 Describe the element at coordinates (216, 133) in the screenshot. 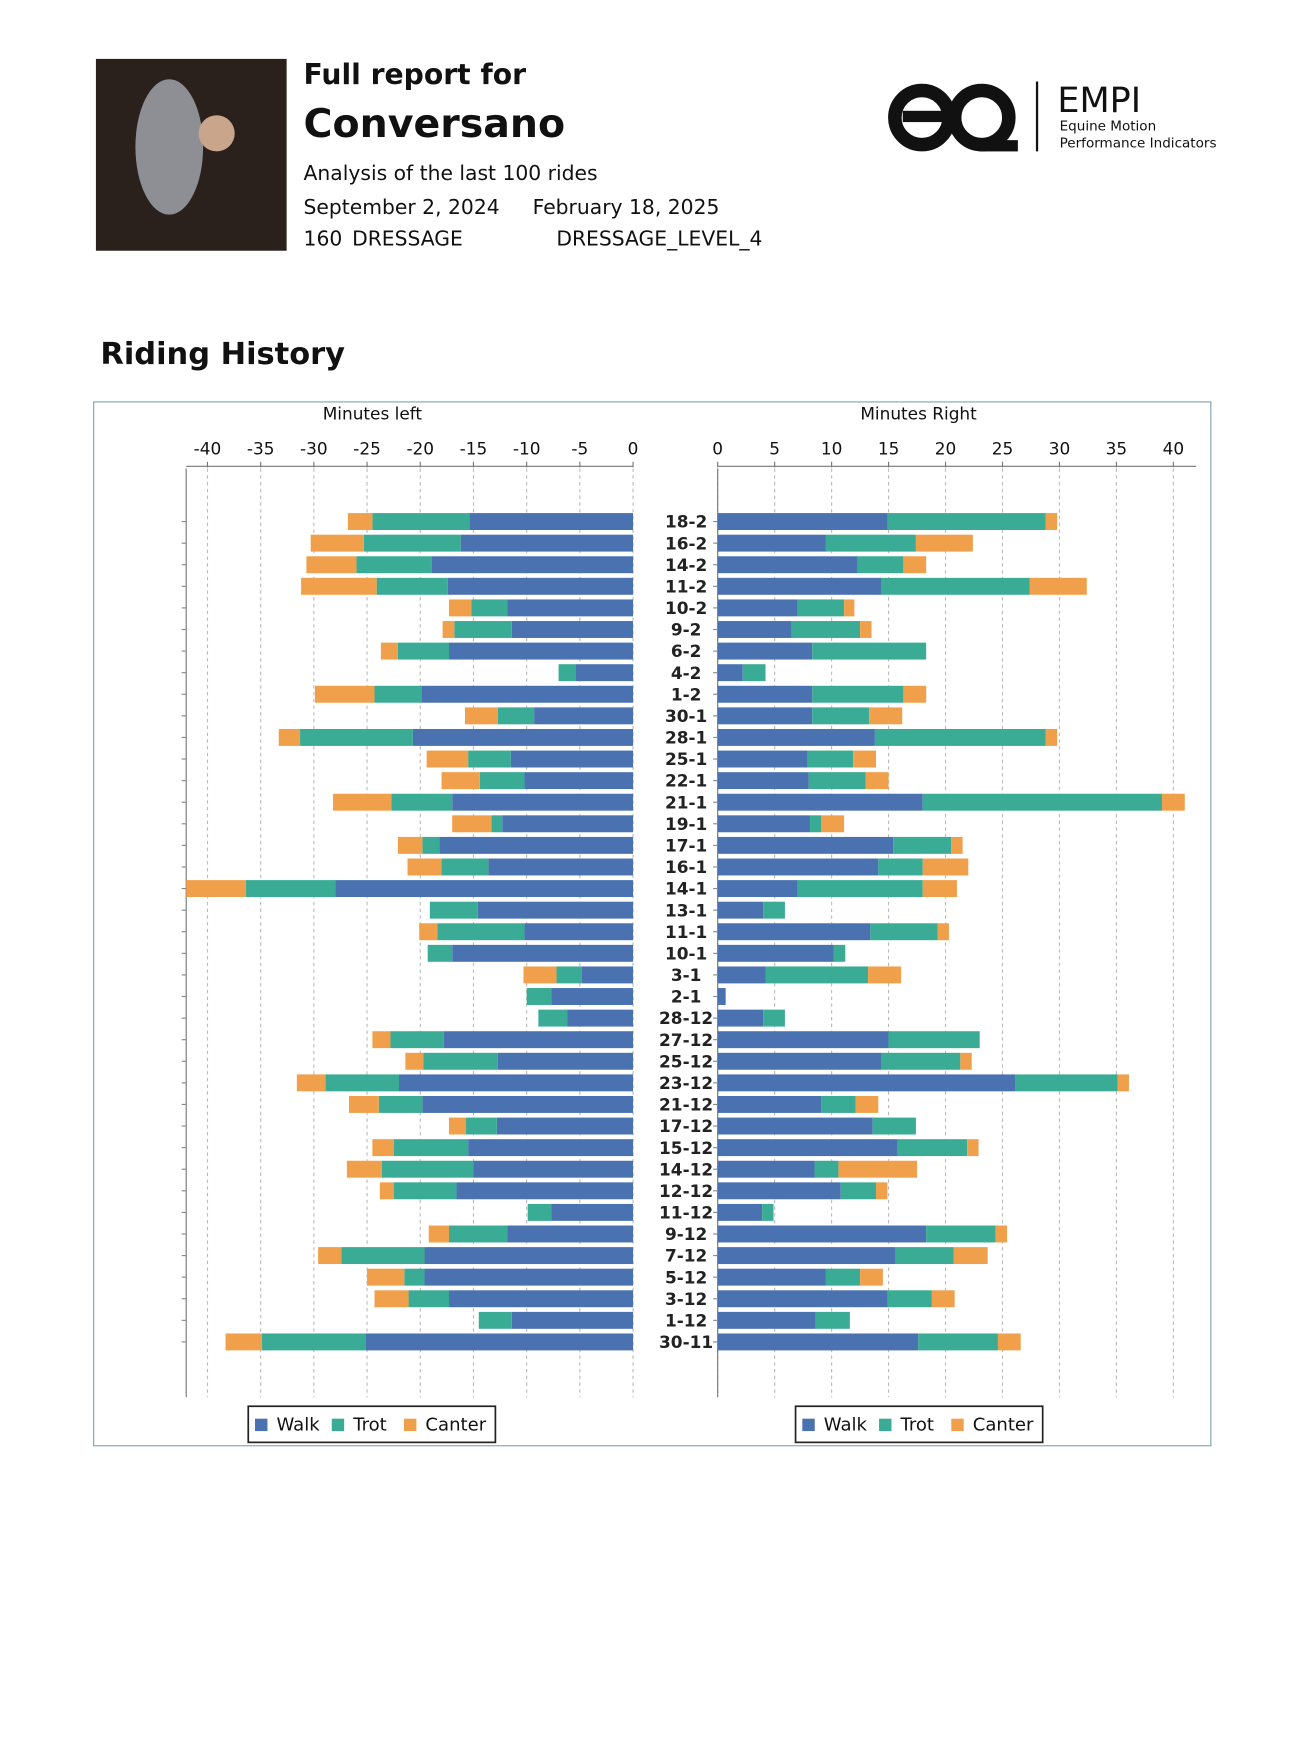

I see `horse-photo-rider` at that location.